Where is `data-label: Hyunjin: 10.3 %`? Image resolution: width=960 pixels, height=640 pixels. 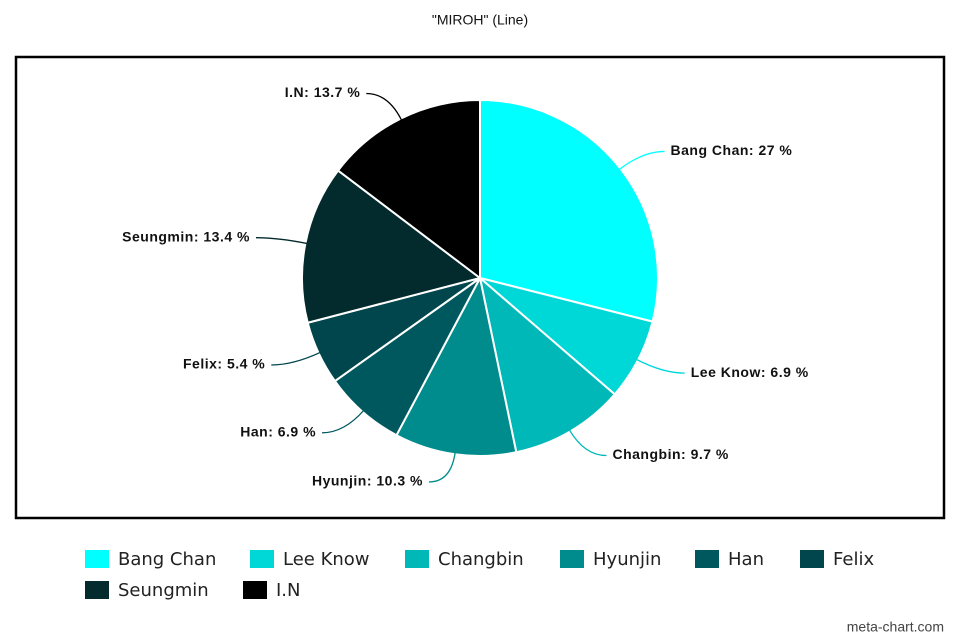 data-label: Hyunjin: 10.3 % is located at coordinates (367, 481).